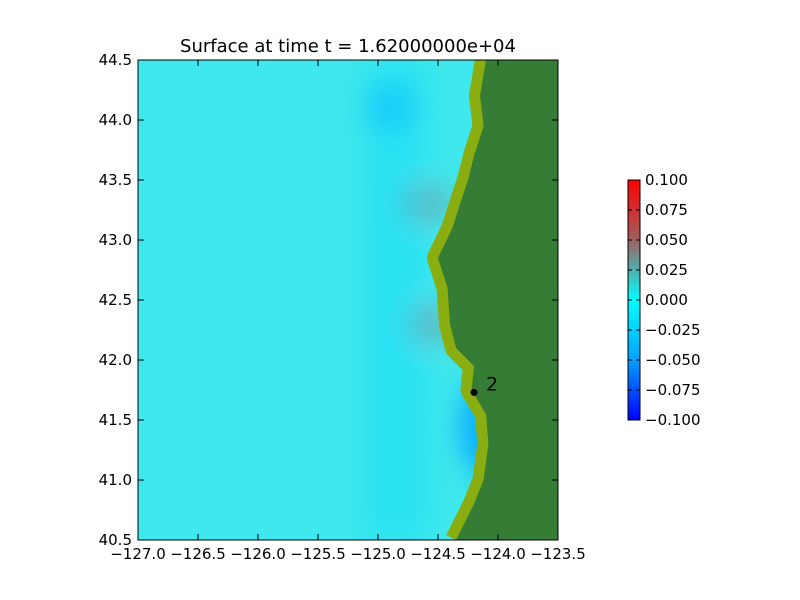 The image size is (800, 600). I want to click on y-tick-label: 41.0, so click(115, 480).